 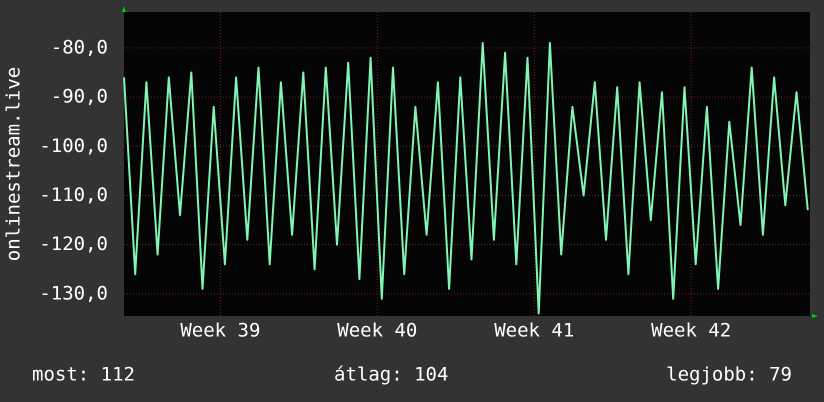 What do you see at coordinates (124, 9) in the screenshot?
I see `y-axis-arrow` at bounding box center [124, 9].